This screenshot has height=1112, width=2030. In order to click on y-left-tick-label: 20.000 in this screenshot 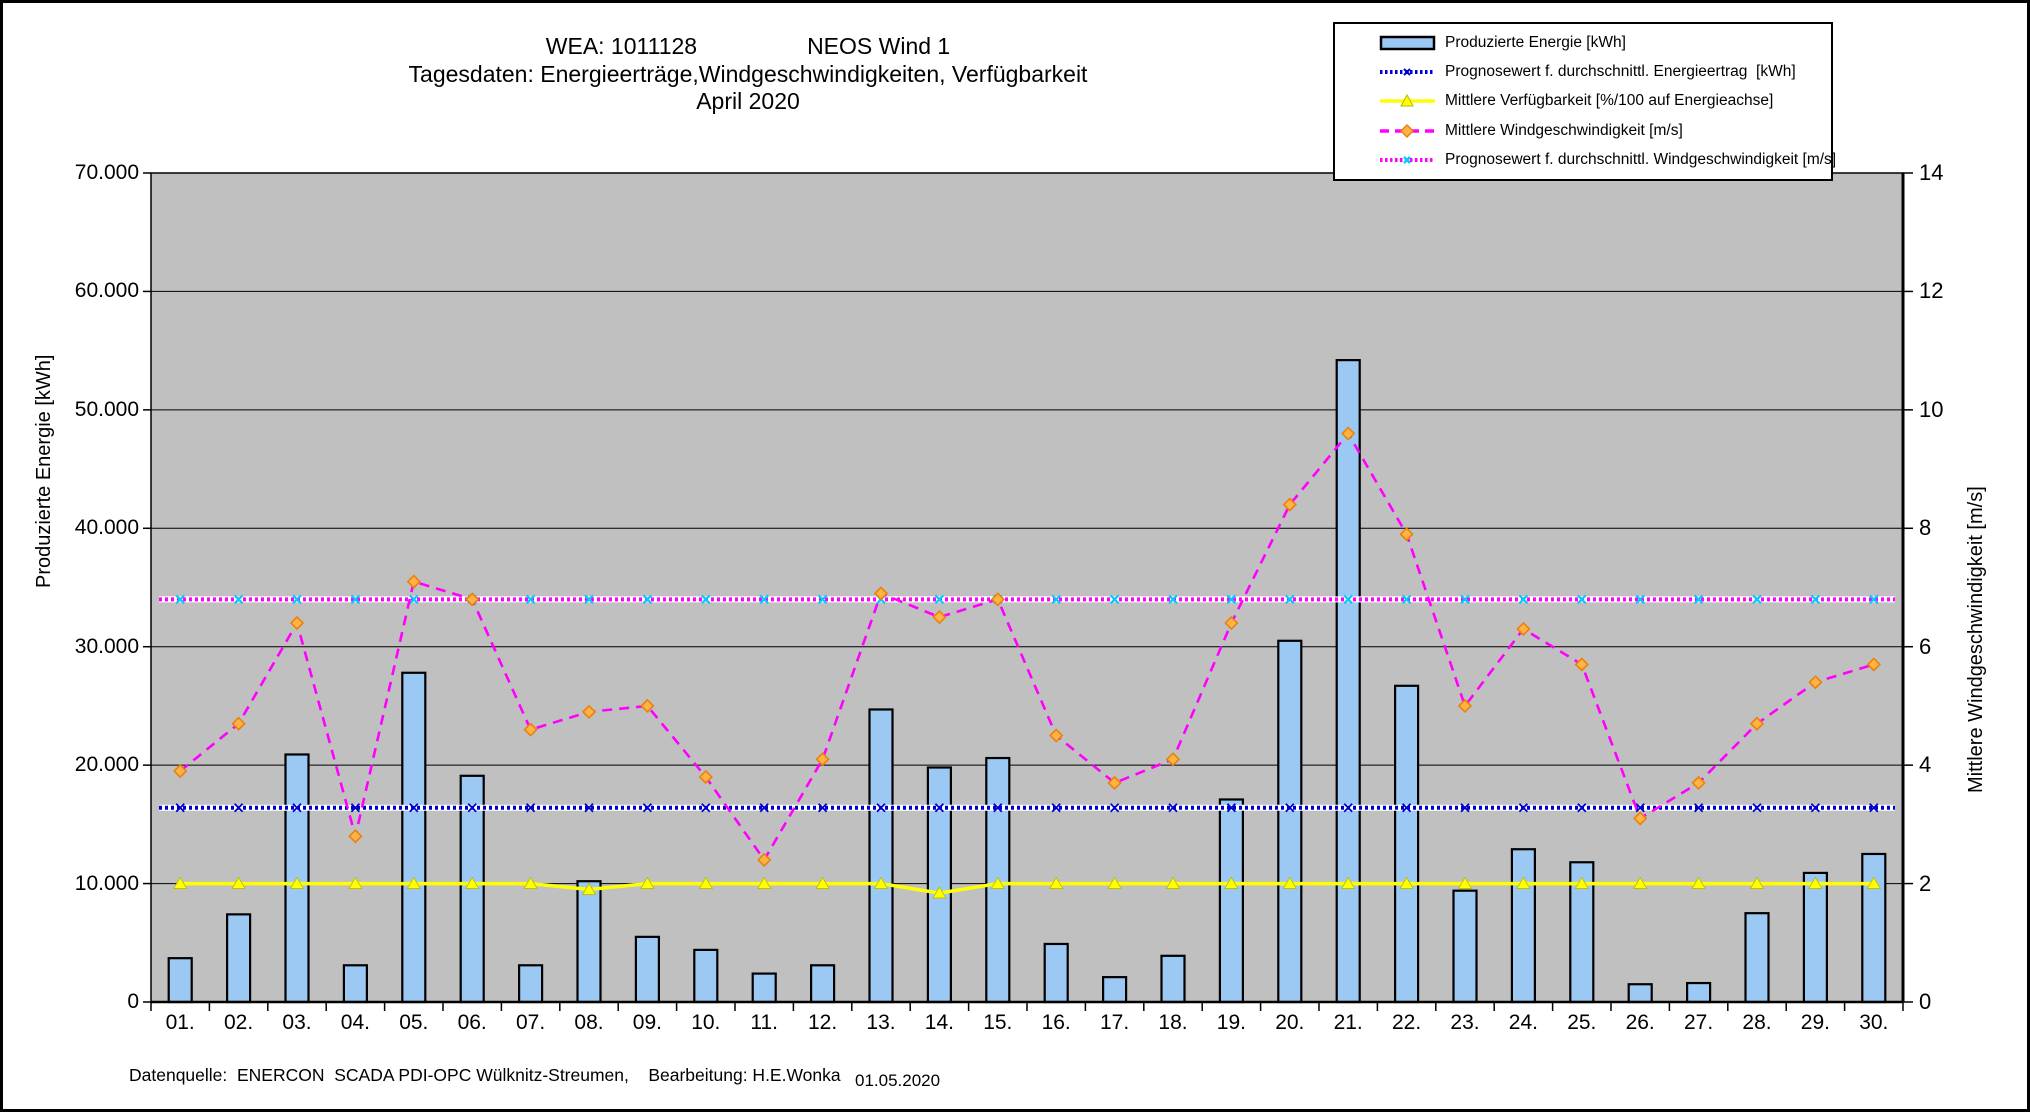, I will do `click(106, 765)`.